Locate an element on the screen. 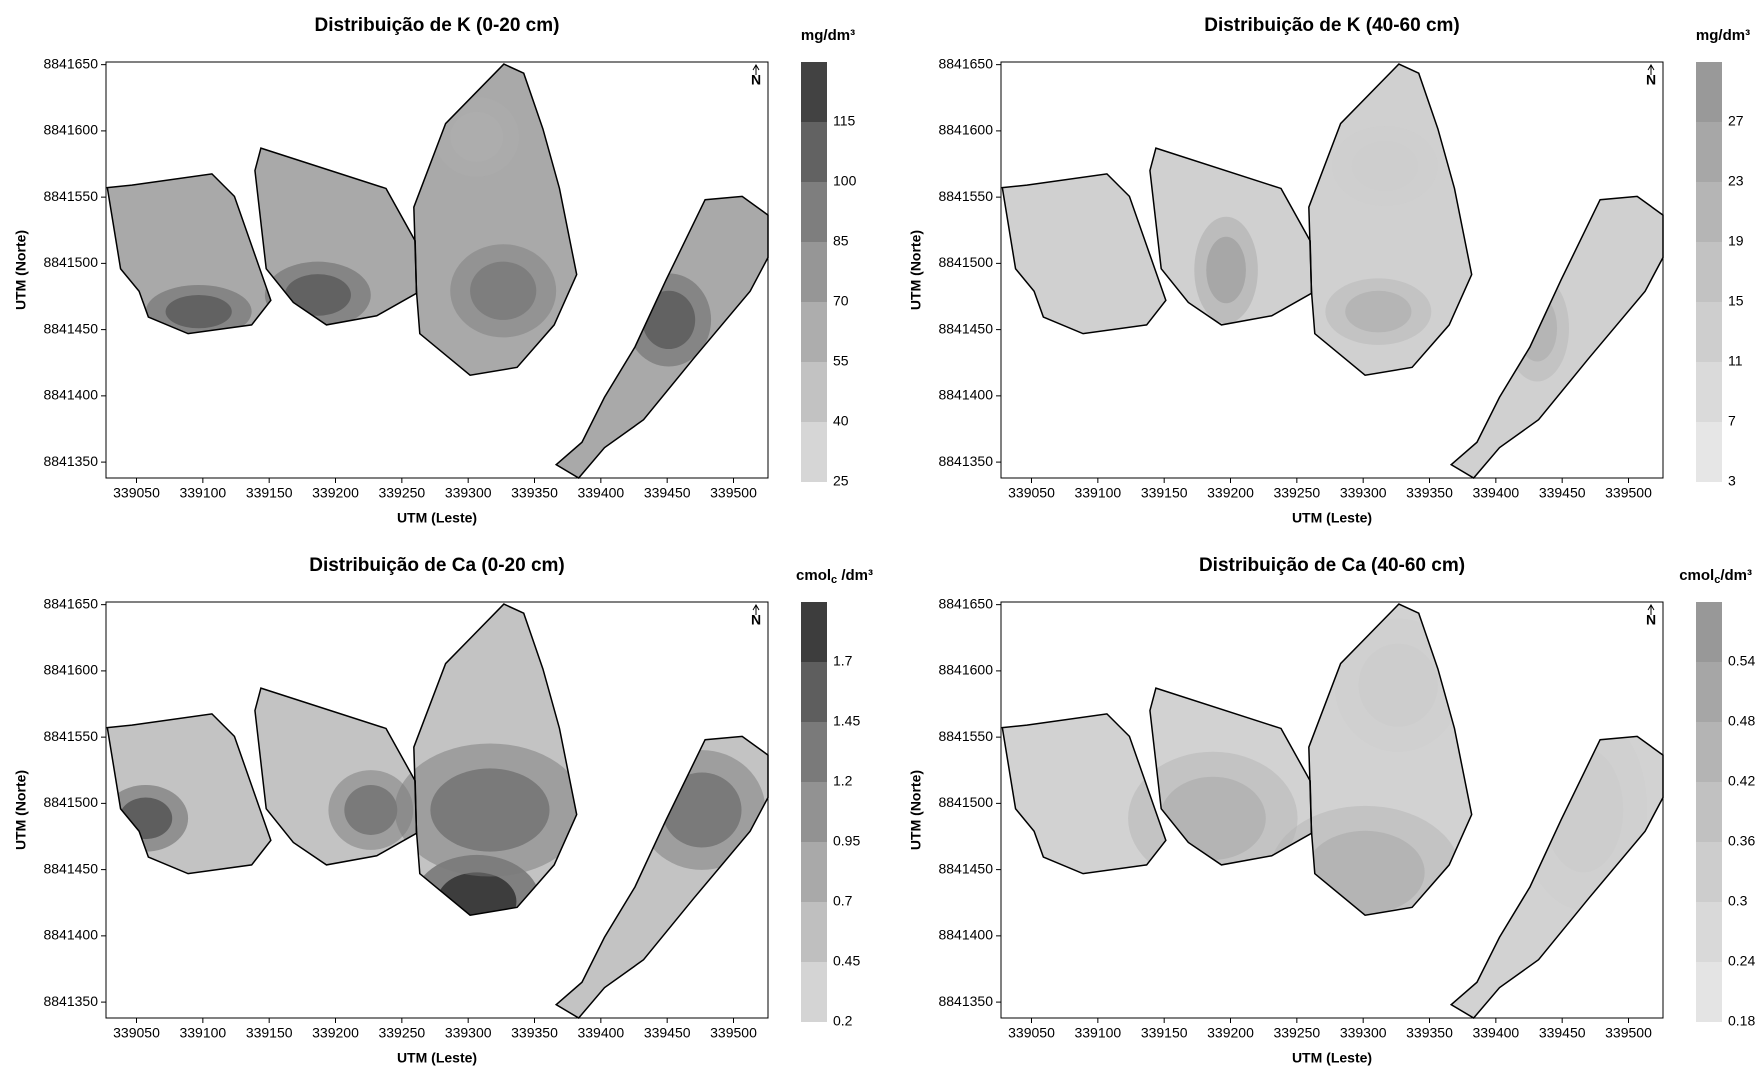 This screenshot has width=1756, height=1068. colorbar-tick-label: 7 is located at coordinates (1732, 421).